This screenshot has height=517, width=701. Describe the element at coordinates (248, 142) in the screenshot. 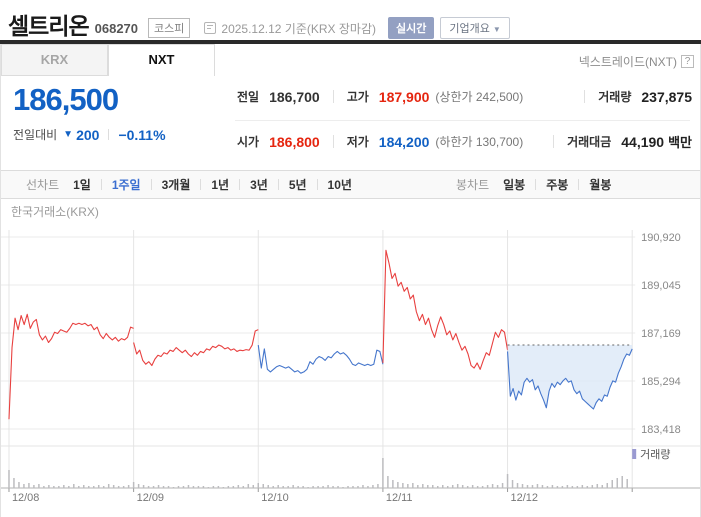

I see `open-label: 시가` at that location.